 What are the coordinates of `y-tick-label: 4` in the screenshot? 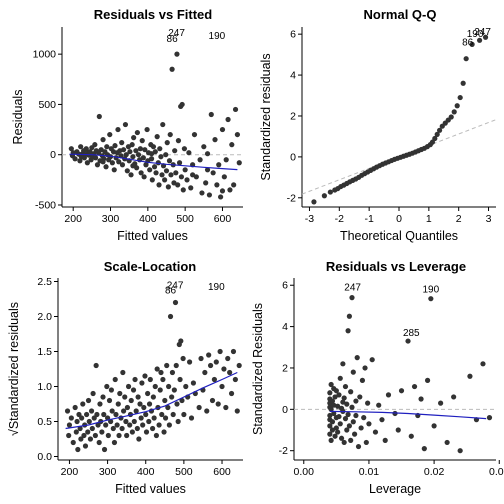 It's located at (285, 327).